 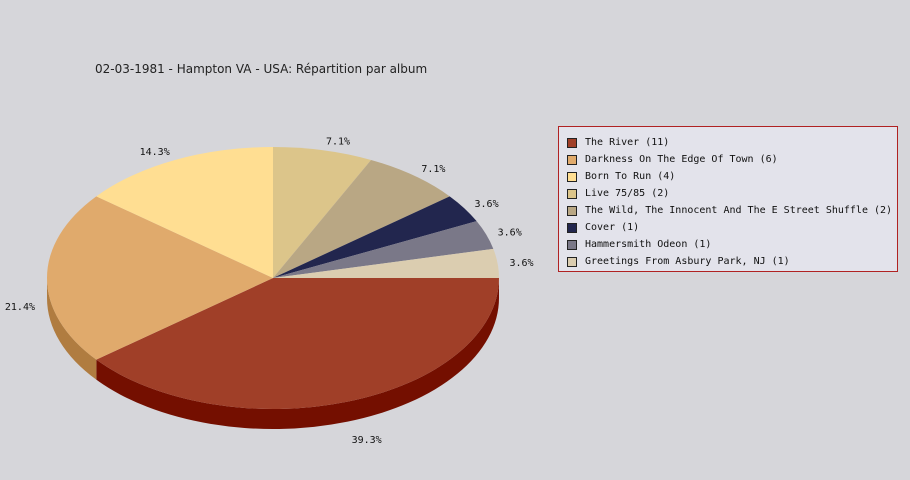 I want to click on legend-item: Greetings From Asbury Park, NJ (1), so click(x=728, y=261).